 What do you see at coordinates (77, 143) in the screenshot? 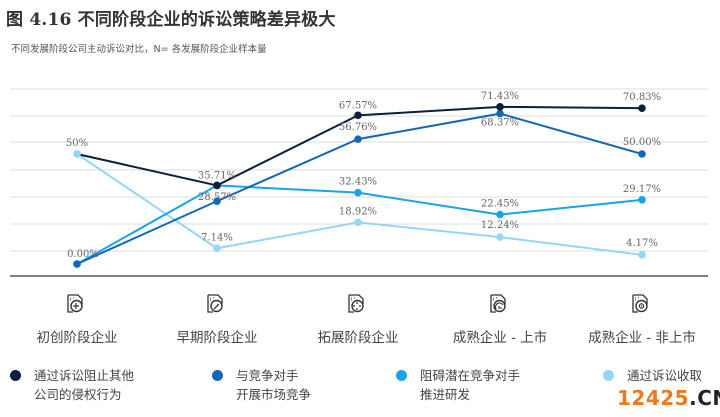
I see `data-label: 50%` at bounding box center [77, 143].